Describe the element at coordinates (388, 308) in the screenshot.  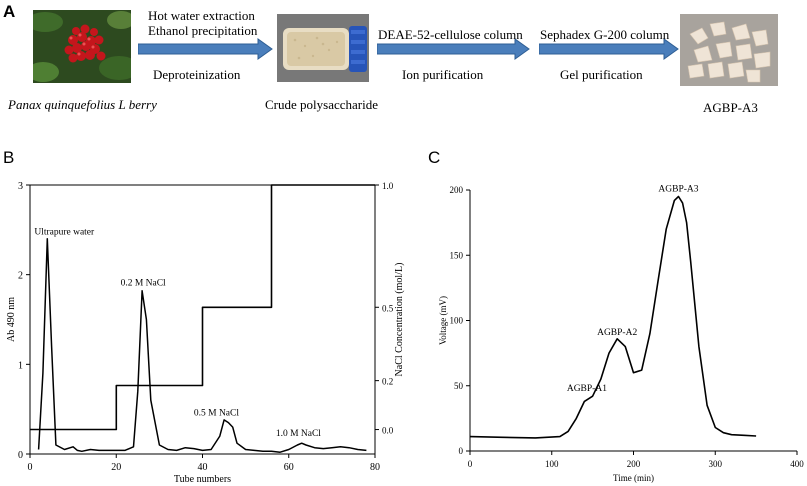
I see `y2-tick-label: 0.5` at that location.